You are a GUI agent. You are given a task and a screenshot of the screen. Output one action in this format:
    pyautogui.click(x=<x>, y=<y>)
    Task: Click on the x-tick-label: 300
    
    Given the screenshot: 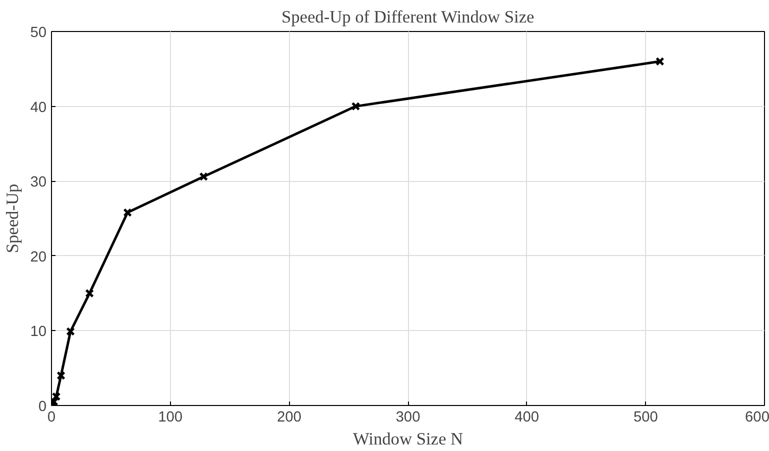 What is the action you would take?
    pyautogui.click(x=408, y=418)
    